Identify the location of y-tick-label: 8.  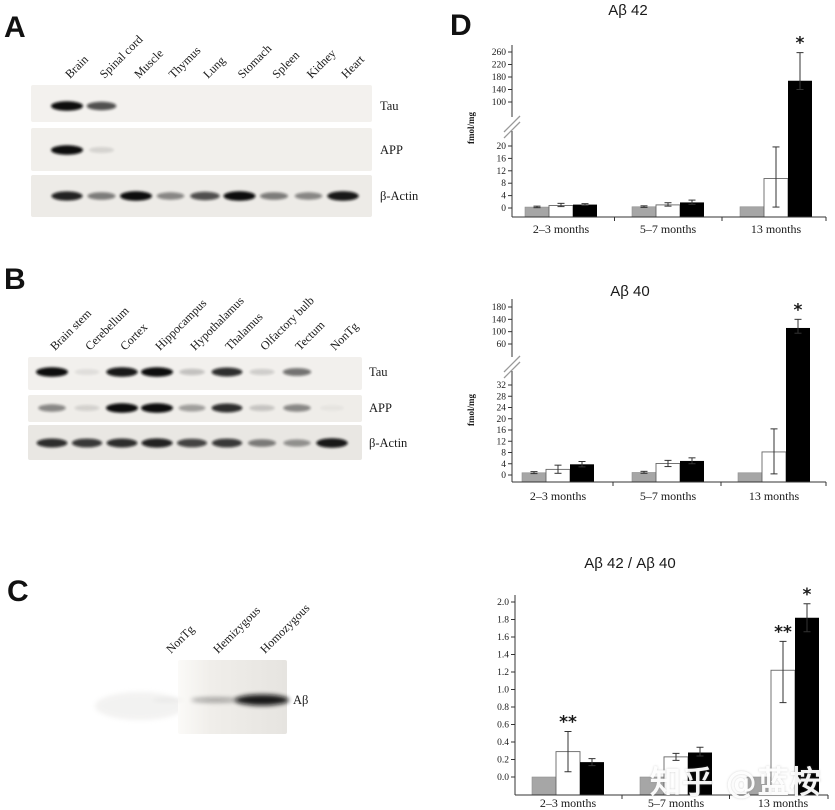
(503, 184).